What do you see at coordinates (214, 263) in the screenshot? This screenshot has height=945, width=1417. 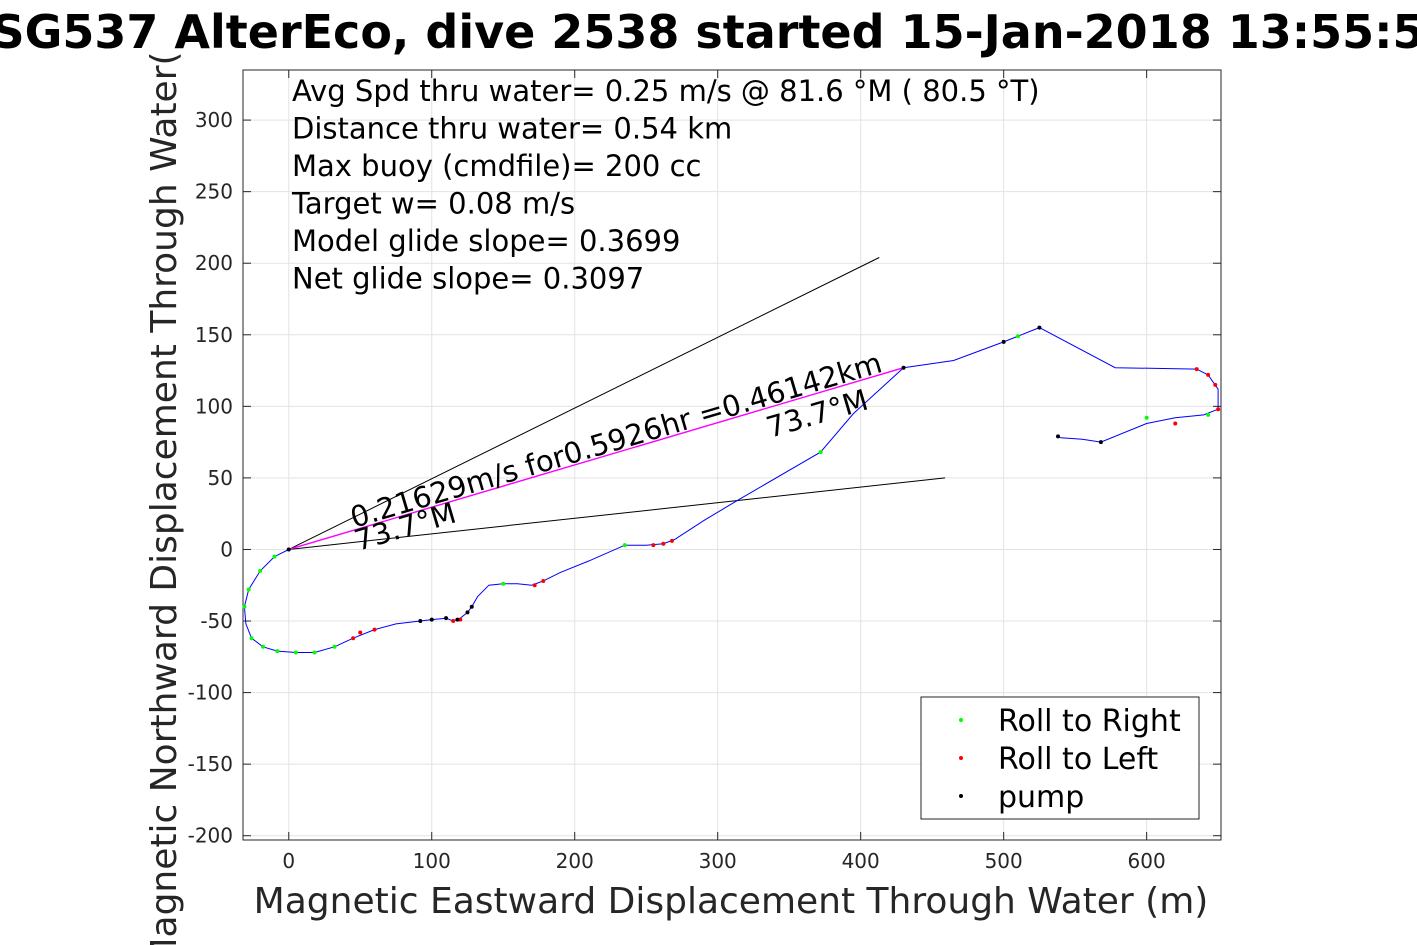 I see `y-tick-label: 200` at bounding box center [214, 263].